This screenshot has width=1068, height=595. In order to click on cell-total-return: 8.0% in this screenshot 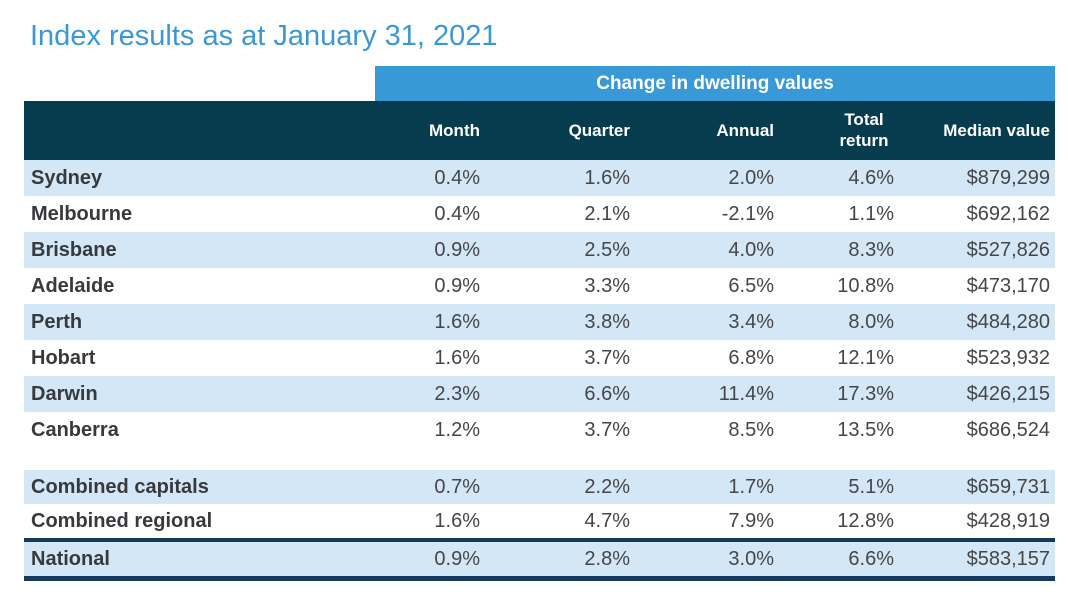, I will do `click(871, 321)`.